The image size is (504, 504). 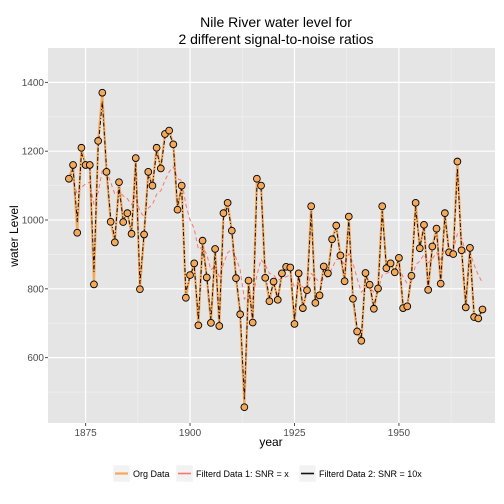 I want to click on legend-label: Filterd Data 1: SNR = x, so click(x=242, y=474).